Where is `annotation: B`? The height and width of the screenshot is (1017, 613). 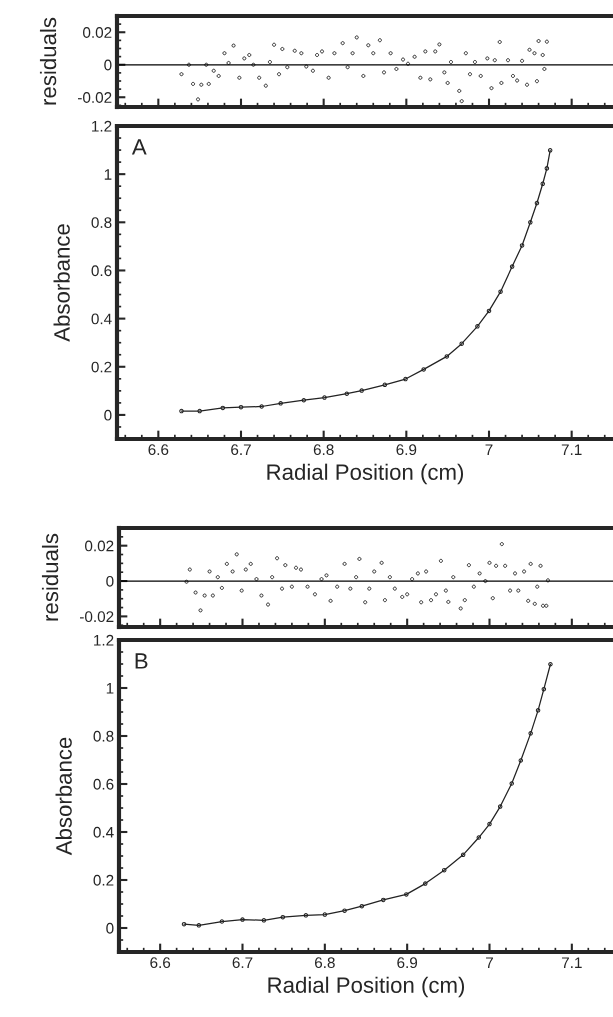 annotation: B is located at coordinates (141, 661).